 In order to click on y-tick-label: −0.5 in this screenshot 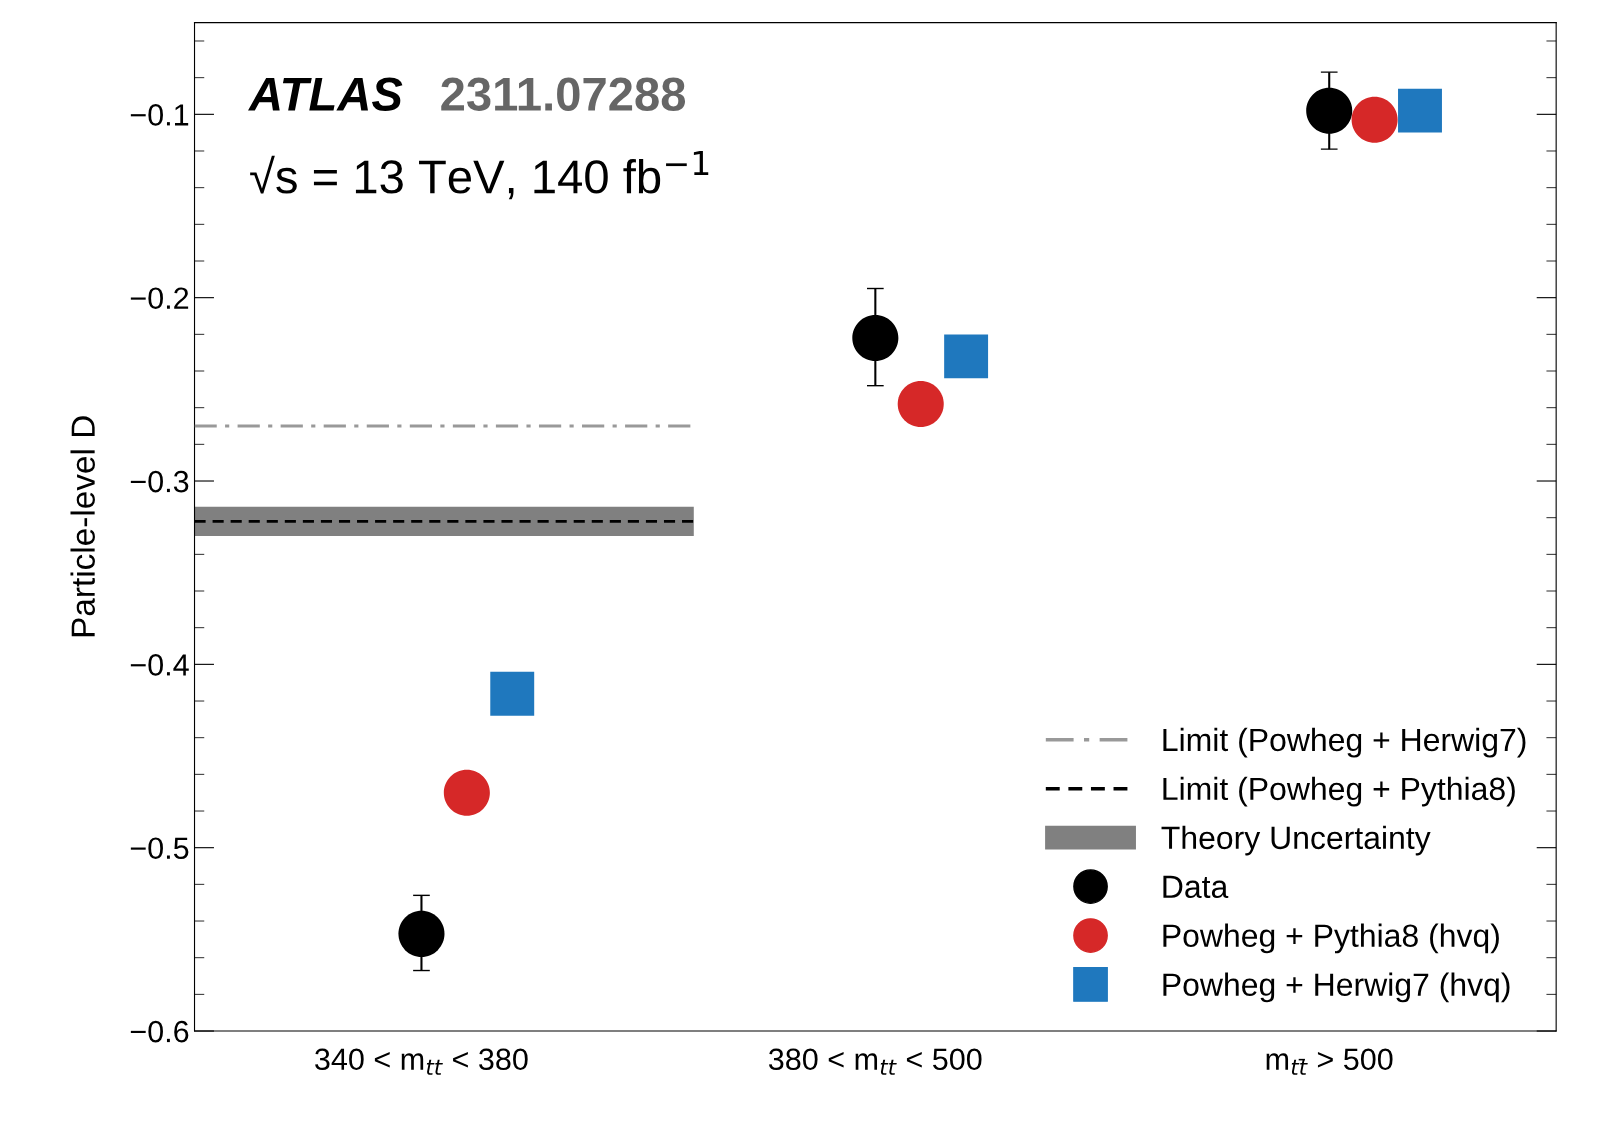, I will do `click(159, 848)`.